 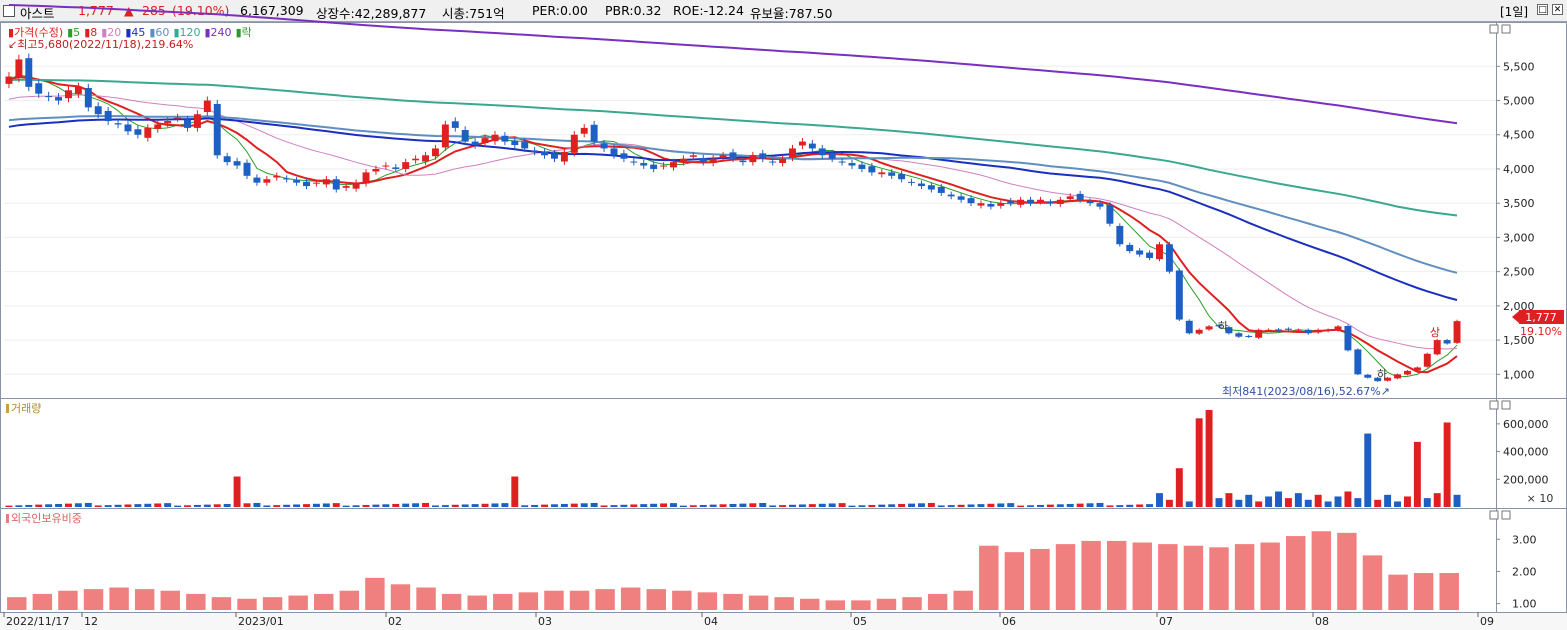 I want to click on stock-name: 아스트, so click(x=37, y=13).